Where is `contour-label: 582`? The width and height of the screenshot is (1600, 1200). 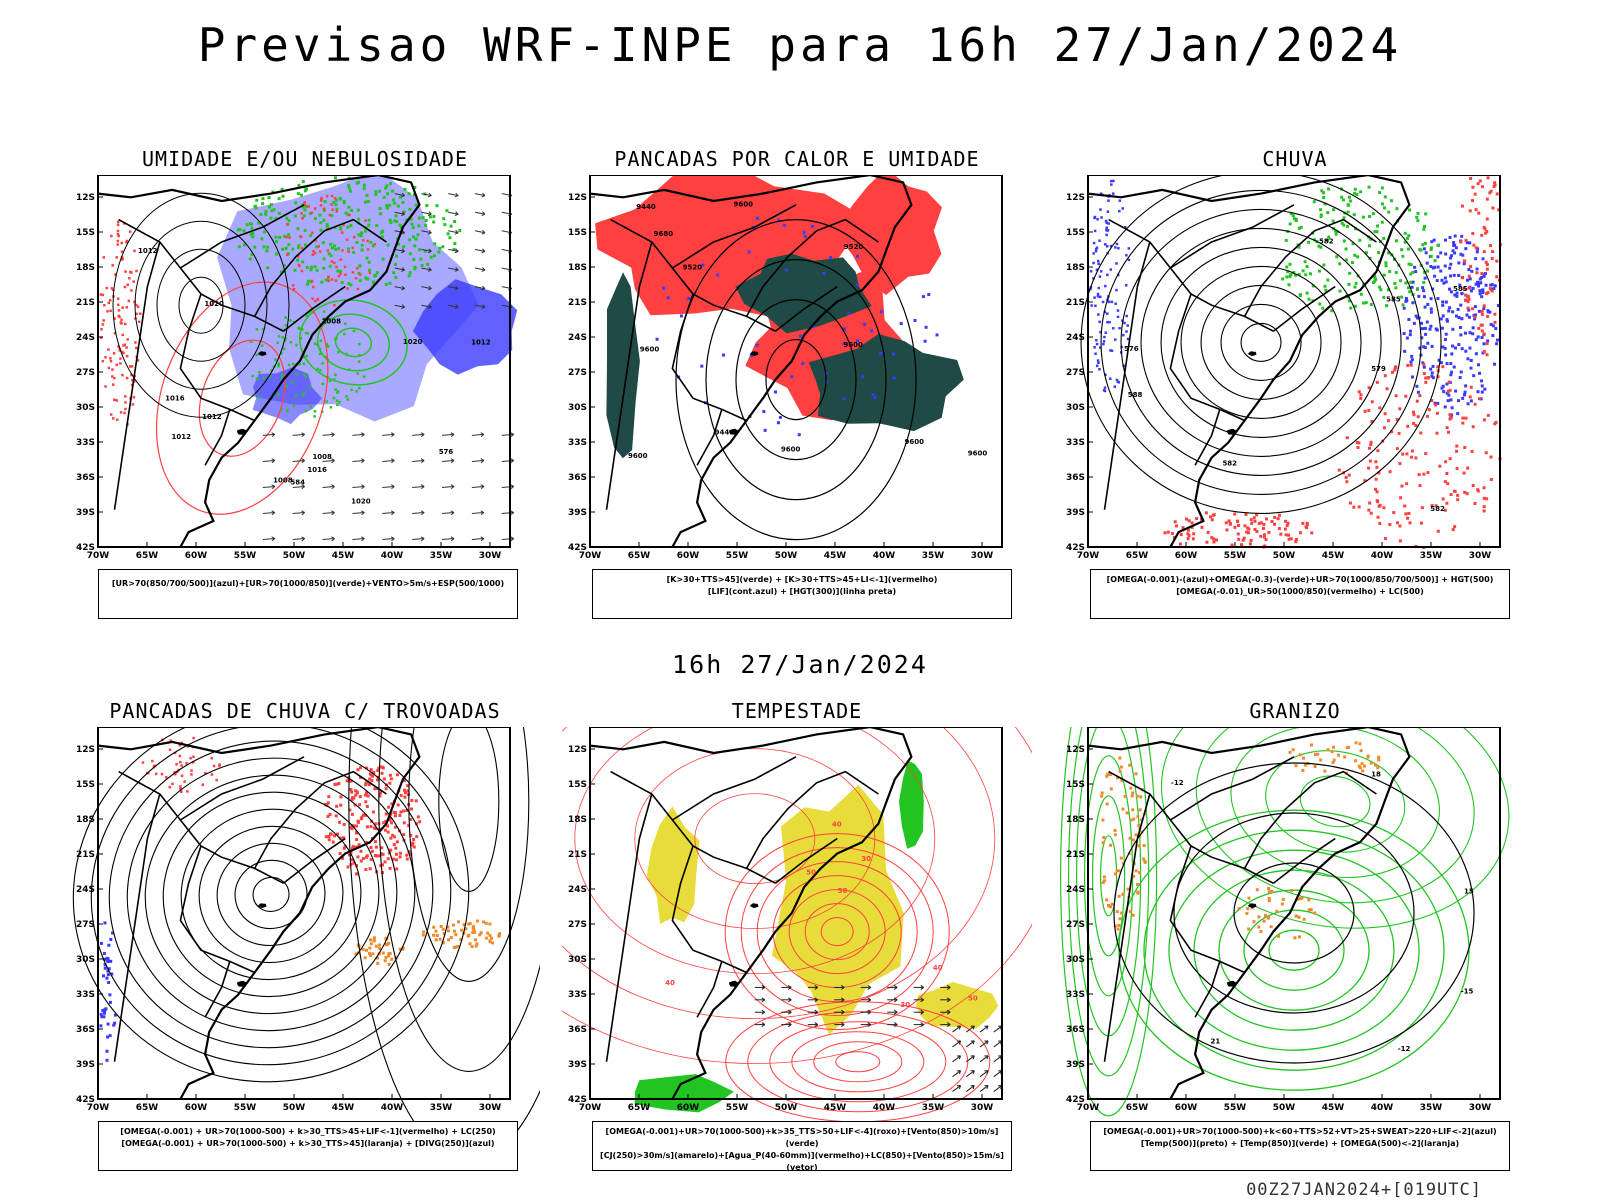 contour-label: 582 is located at coordinates (1326, 242).